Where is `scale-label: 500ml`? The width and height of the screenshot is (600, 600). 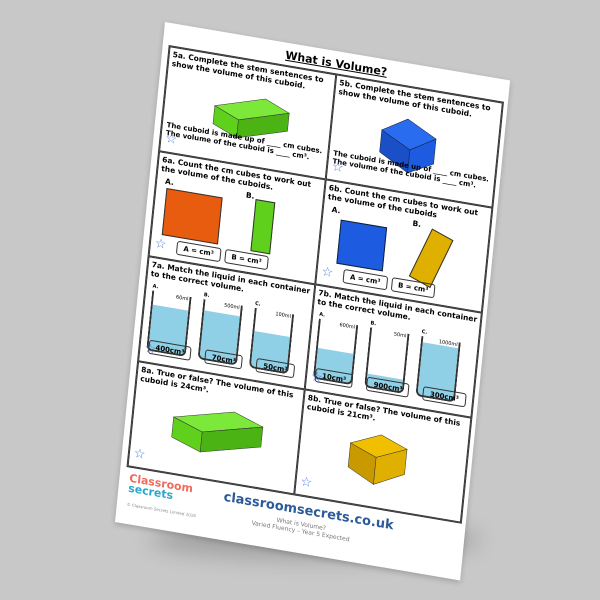 scale-label: 500ml is located at coordinates (231, 306).